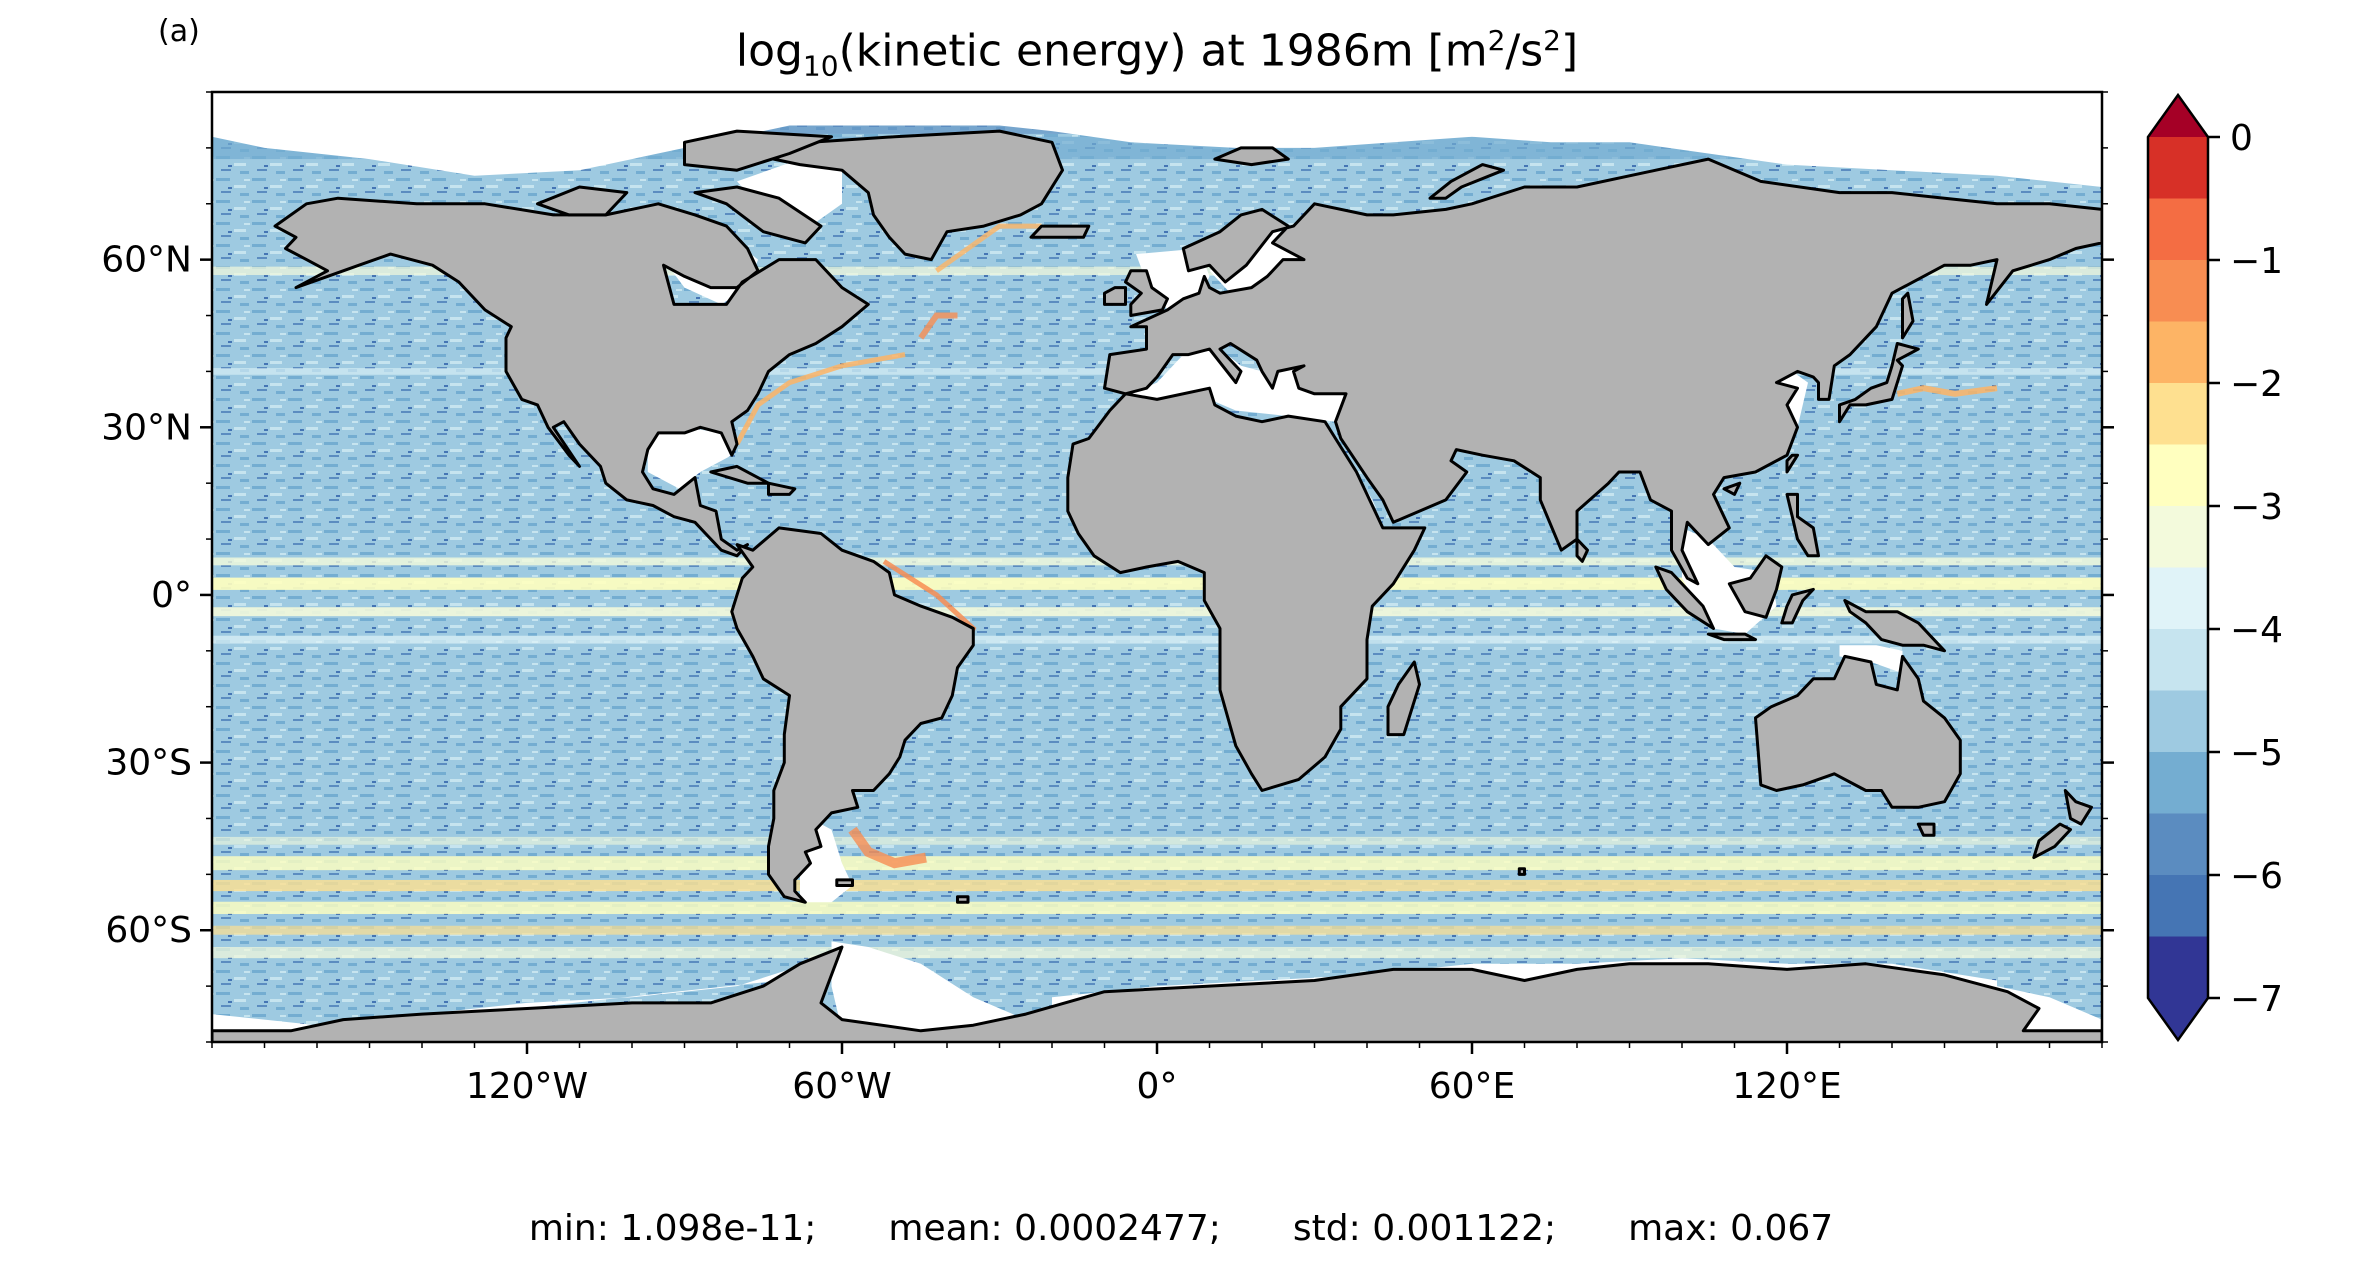 The width and height of the screenshot is (2362, 1263). Describe the element at coordinates (1731, 1228) in the screenshot. I see `stat-max: max: 0.067` at that location.